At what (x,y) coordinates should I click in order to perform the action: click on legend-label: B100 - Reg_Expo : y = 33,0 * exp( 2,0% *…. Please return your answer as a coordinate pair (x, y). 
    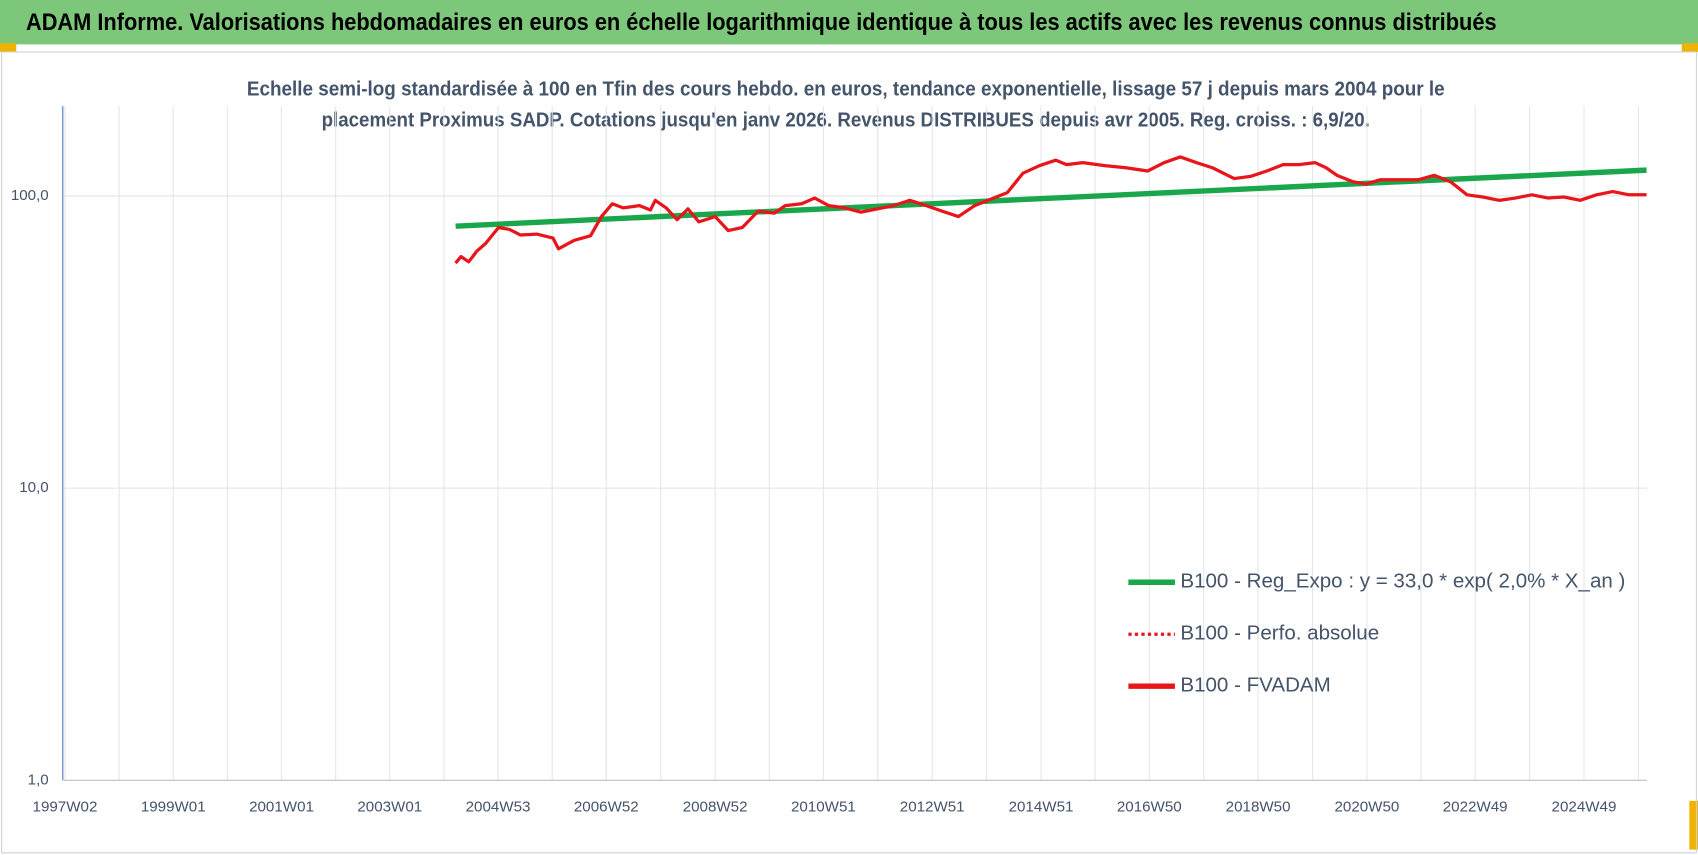
    Looking at the image, I should click on (1402, 581).